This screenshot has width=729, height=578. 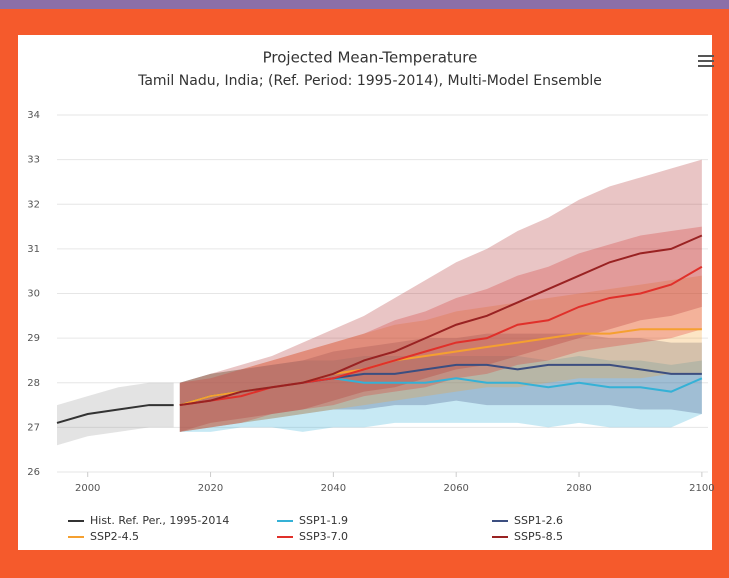 I want to click on x-tick-label: 2060, so click(x=455, y=488).